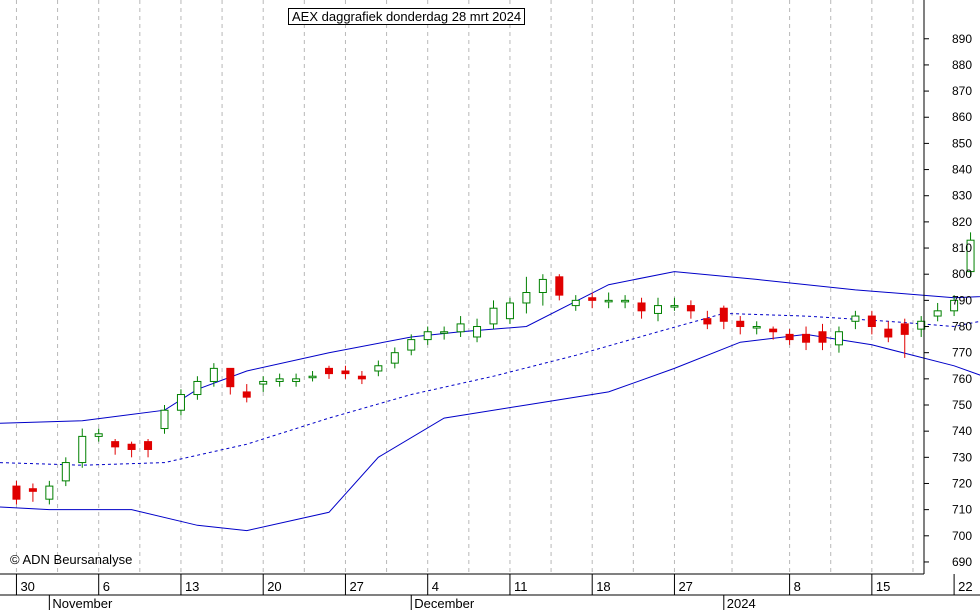 This screenshot has width=980, height=610. What do you see at coordinates (962, 379) in the screenshot?
I see `y-tick-label: 760` at bounding box center [962, 379].